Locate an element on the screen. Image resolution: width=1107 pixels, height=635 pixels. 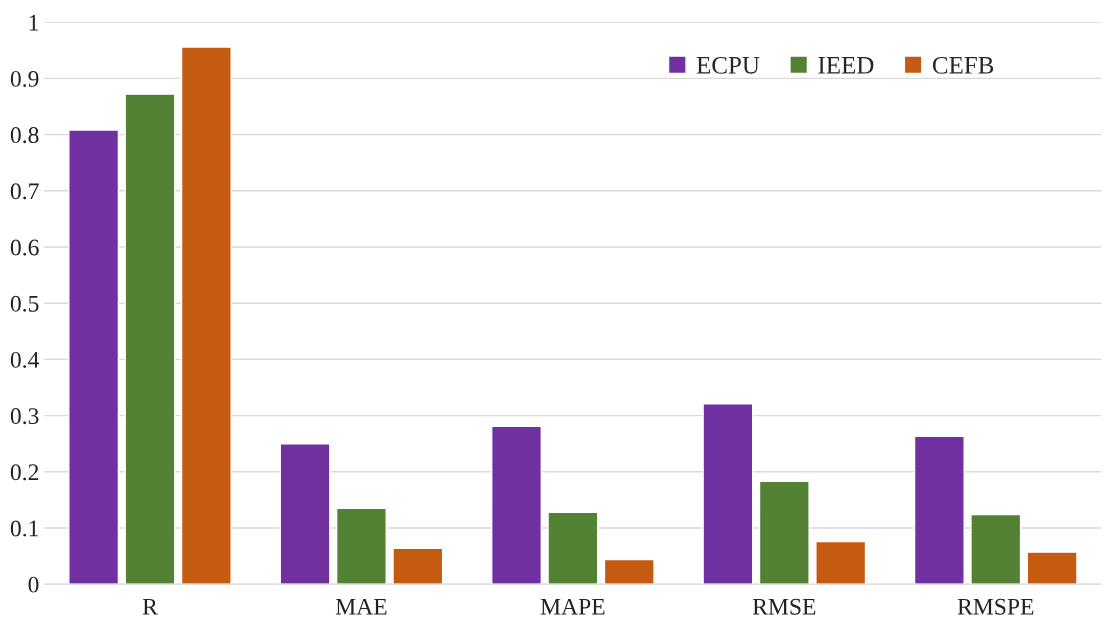
x-tick-label: MAPE is located at coordinates (572, 606).